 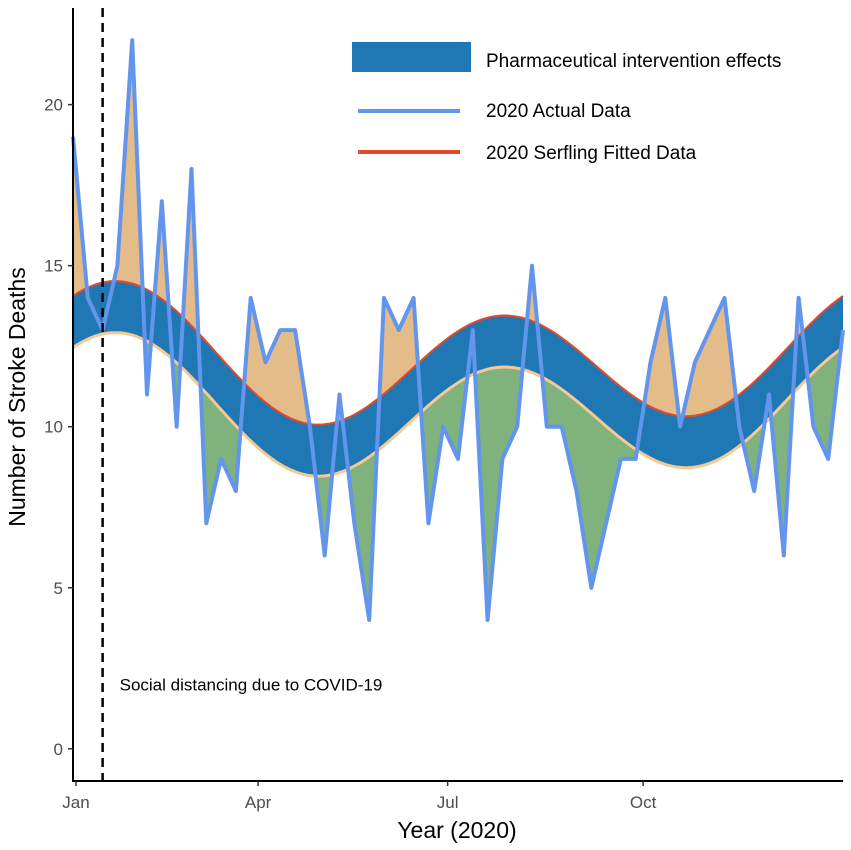 I want to click on x-tick-label: Jan, so click(x=75, y=802).